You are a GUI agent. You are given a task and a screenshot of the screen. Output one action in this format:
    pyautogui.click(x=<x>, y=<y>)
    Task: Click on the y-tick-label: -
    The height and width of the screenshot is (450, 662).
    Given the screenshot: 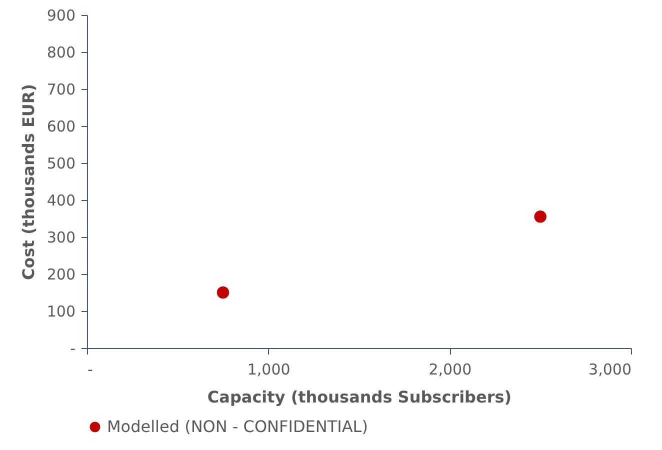 What is the action you would take?
    pyautogui.click(x=73, y=349)
    